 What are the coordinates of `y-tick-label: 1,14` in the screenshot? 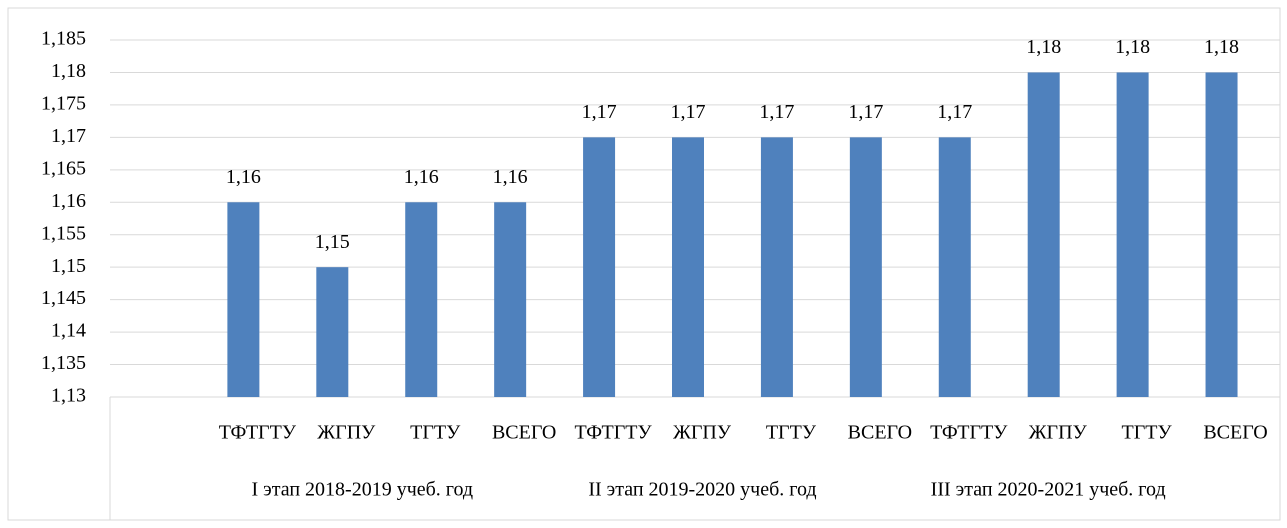 It's located at (68, 331).